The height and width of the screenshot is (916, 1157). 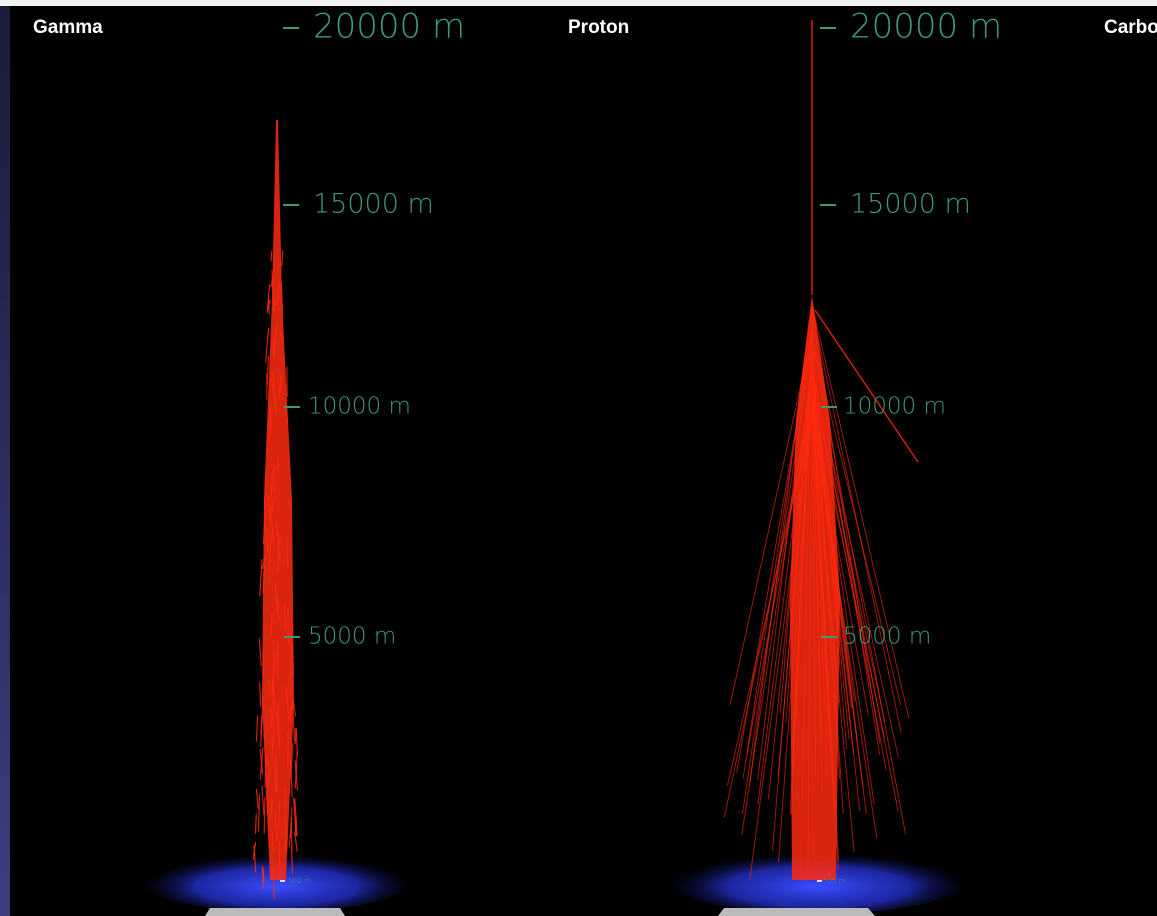 What do you see at coordinates (796, 912) in the screenshot?
I see `ground-plate` at bounding box center [796, 912].